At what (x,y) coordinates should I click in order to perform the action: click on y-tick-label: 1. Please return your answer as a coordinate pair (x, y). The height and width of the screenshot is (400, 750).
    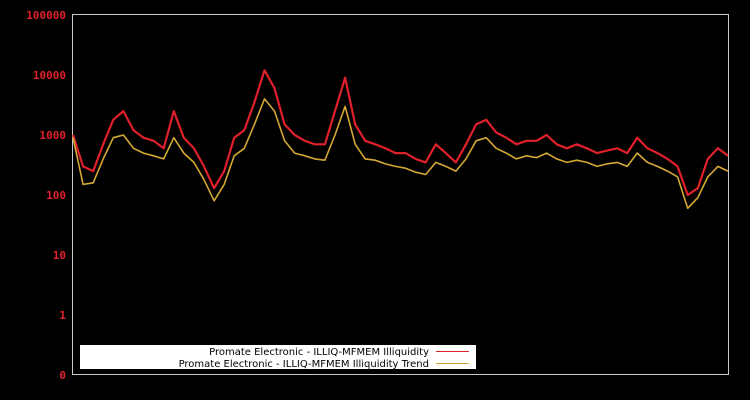
    Looking at the image, I should click on (62, 315).